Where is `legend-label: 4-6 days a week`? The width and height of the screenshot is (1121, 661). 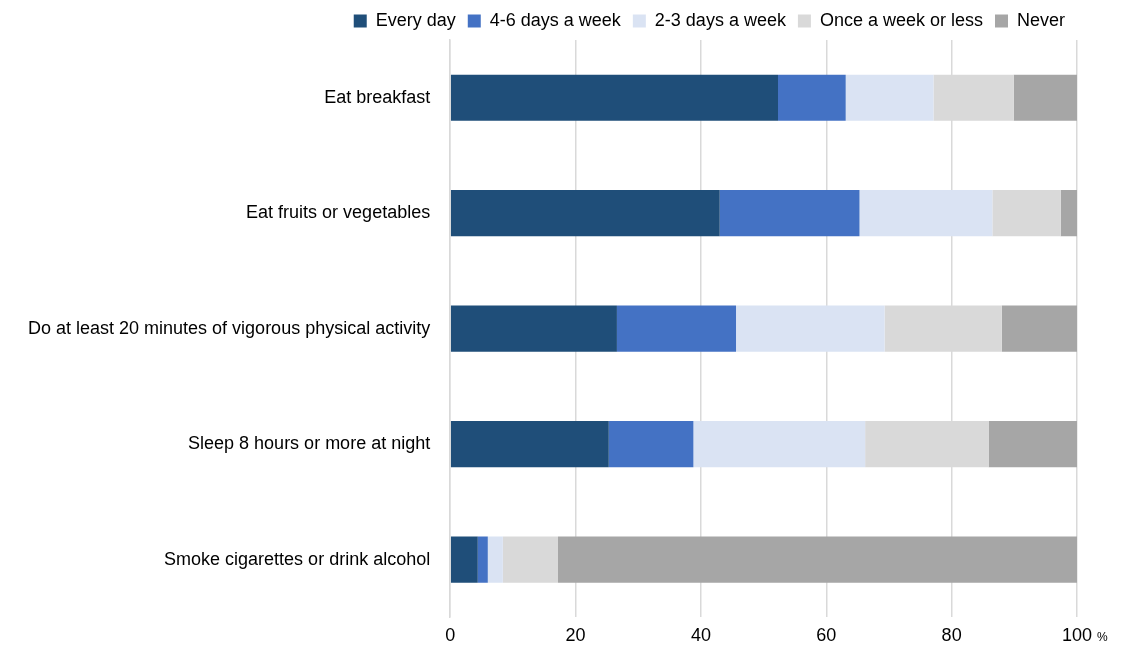
legend-label: 4-6 days a week is located at coordinates (555, 19).